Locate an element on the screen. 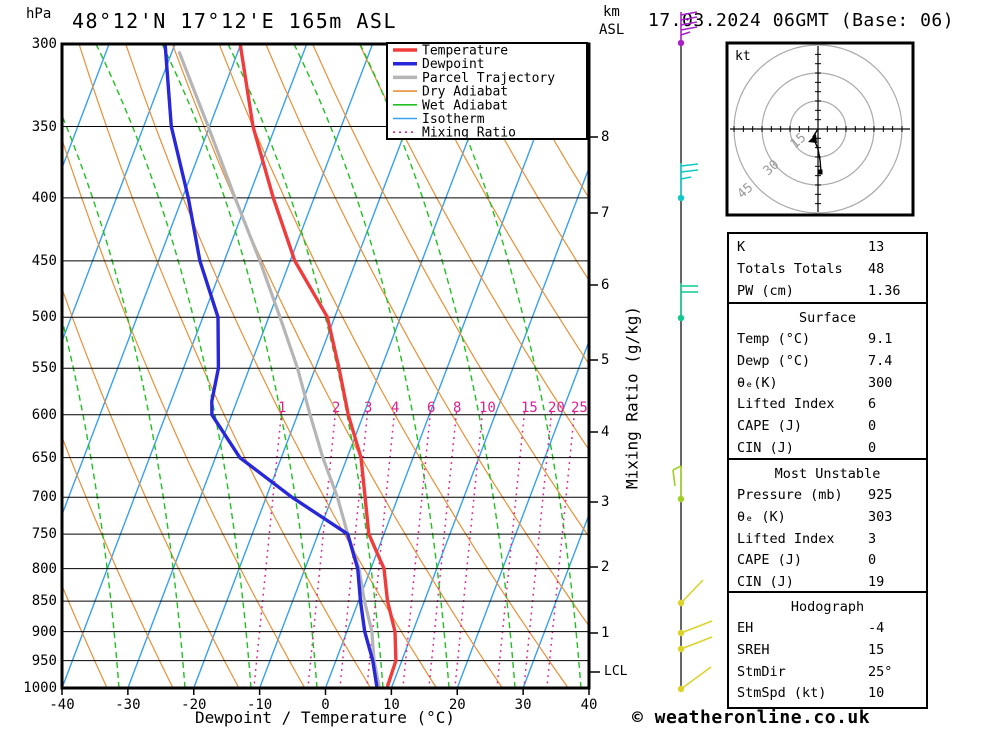  table-row-label: θₑ (K) is located at coordinates (761, 516).